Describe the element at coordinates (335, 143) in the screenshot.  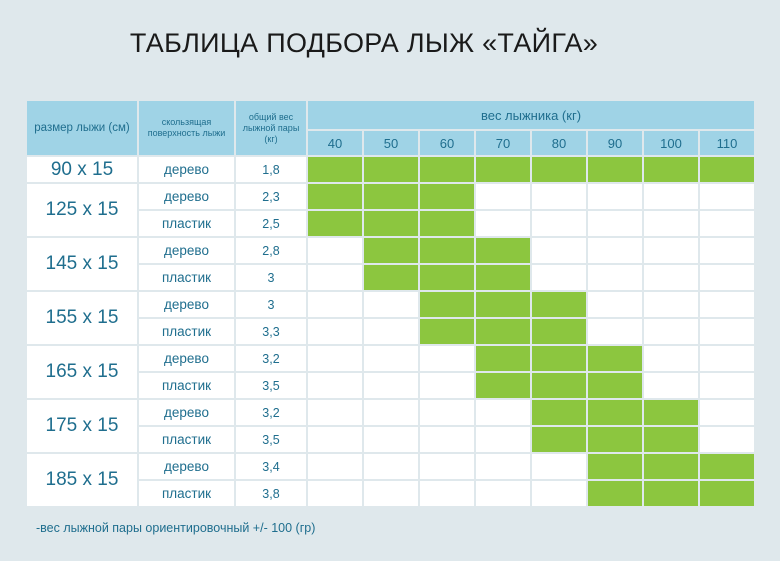
I see `weight-header-40: 40` at that location.